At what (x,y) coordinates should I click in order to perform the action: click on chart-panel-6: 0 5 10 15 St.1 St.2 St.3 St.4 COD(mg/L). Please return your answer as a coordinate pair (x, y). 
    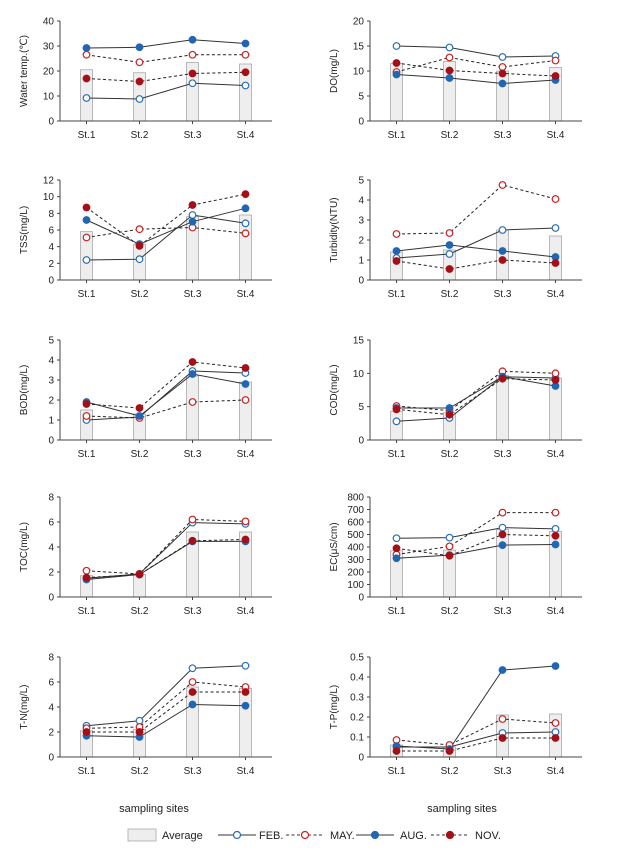
    Looking at the image, I should click on (455, 398).